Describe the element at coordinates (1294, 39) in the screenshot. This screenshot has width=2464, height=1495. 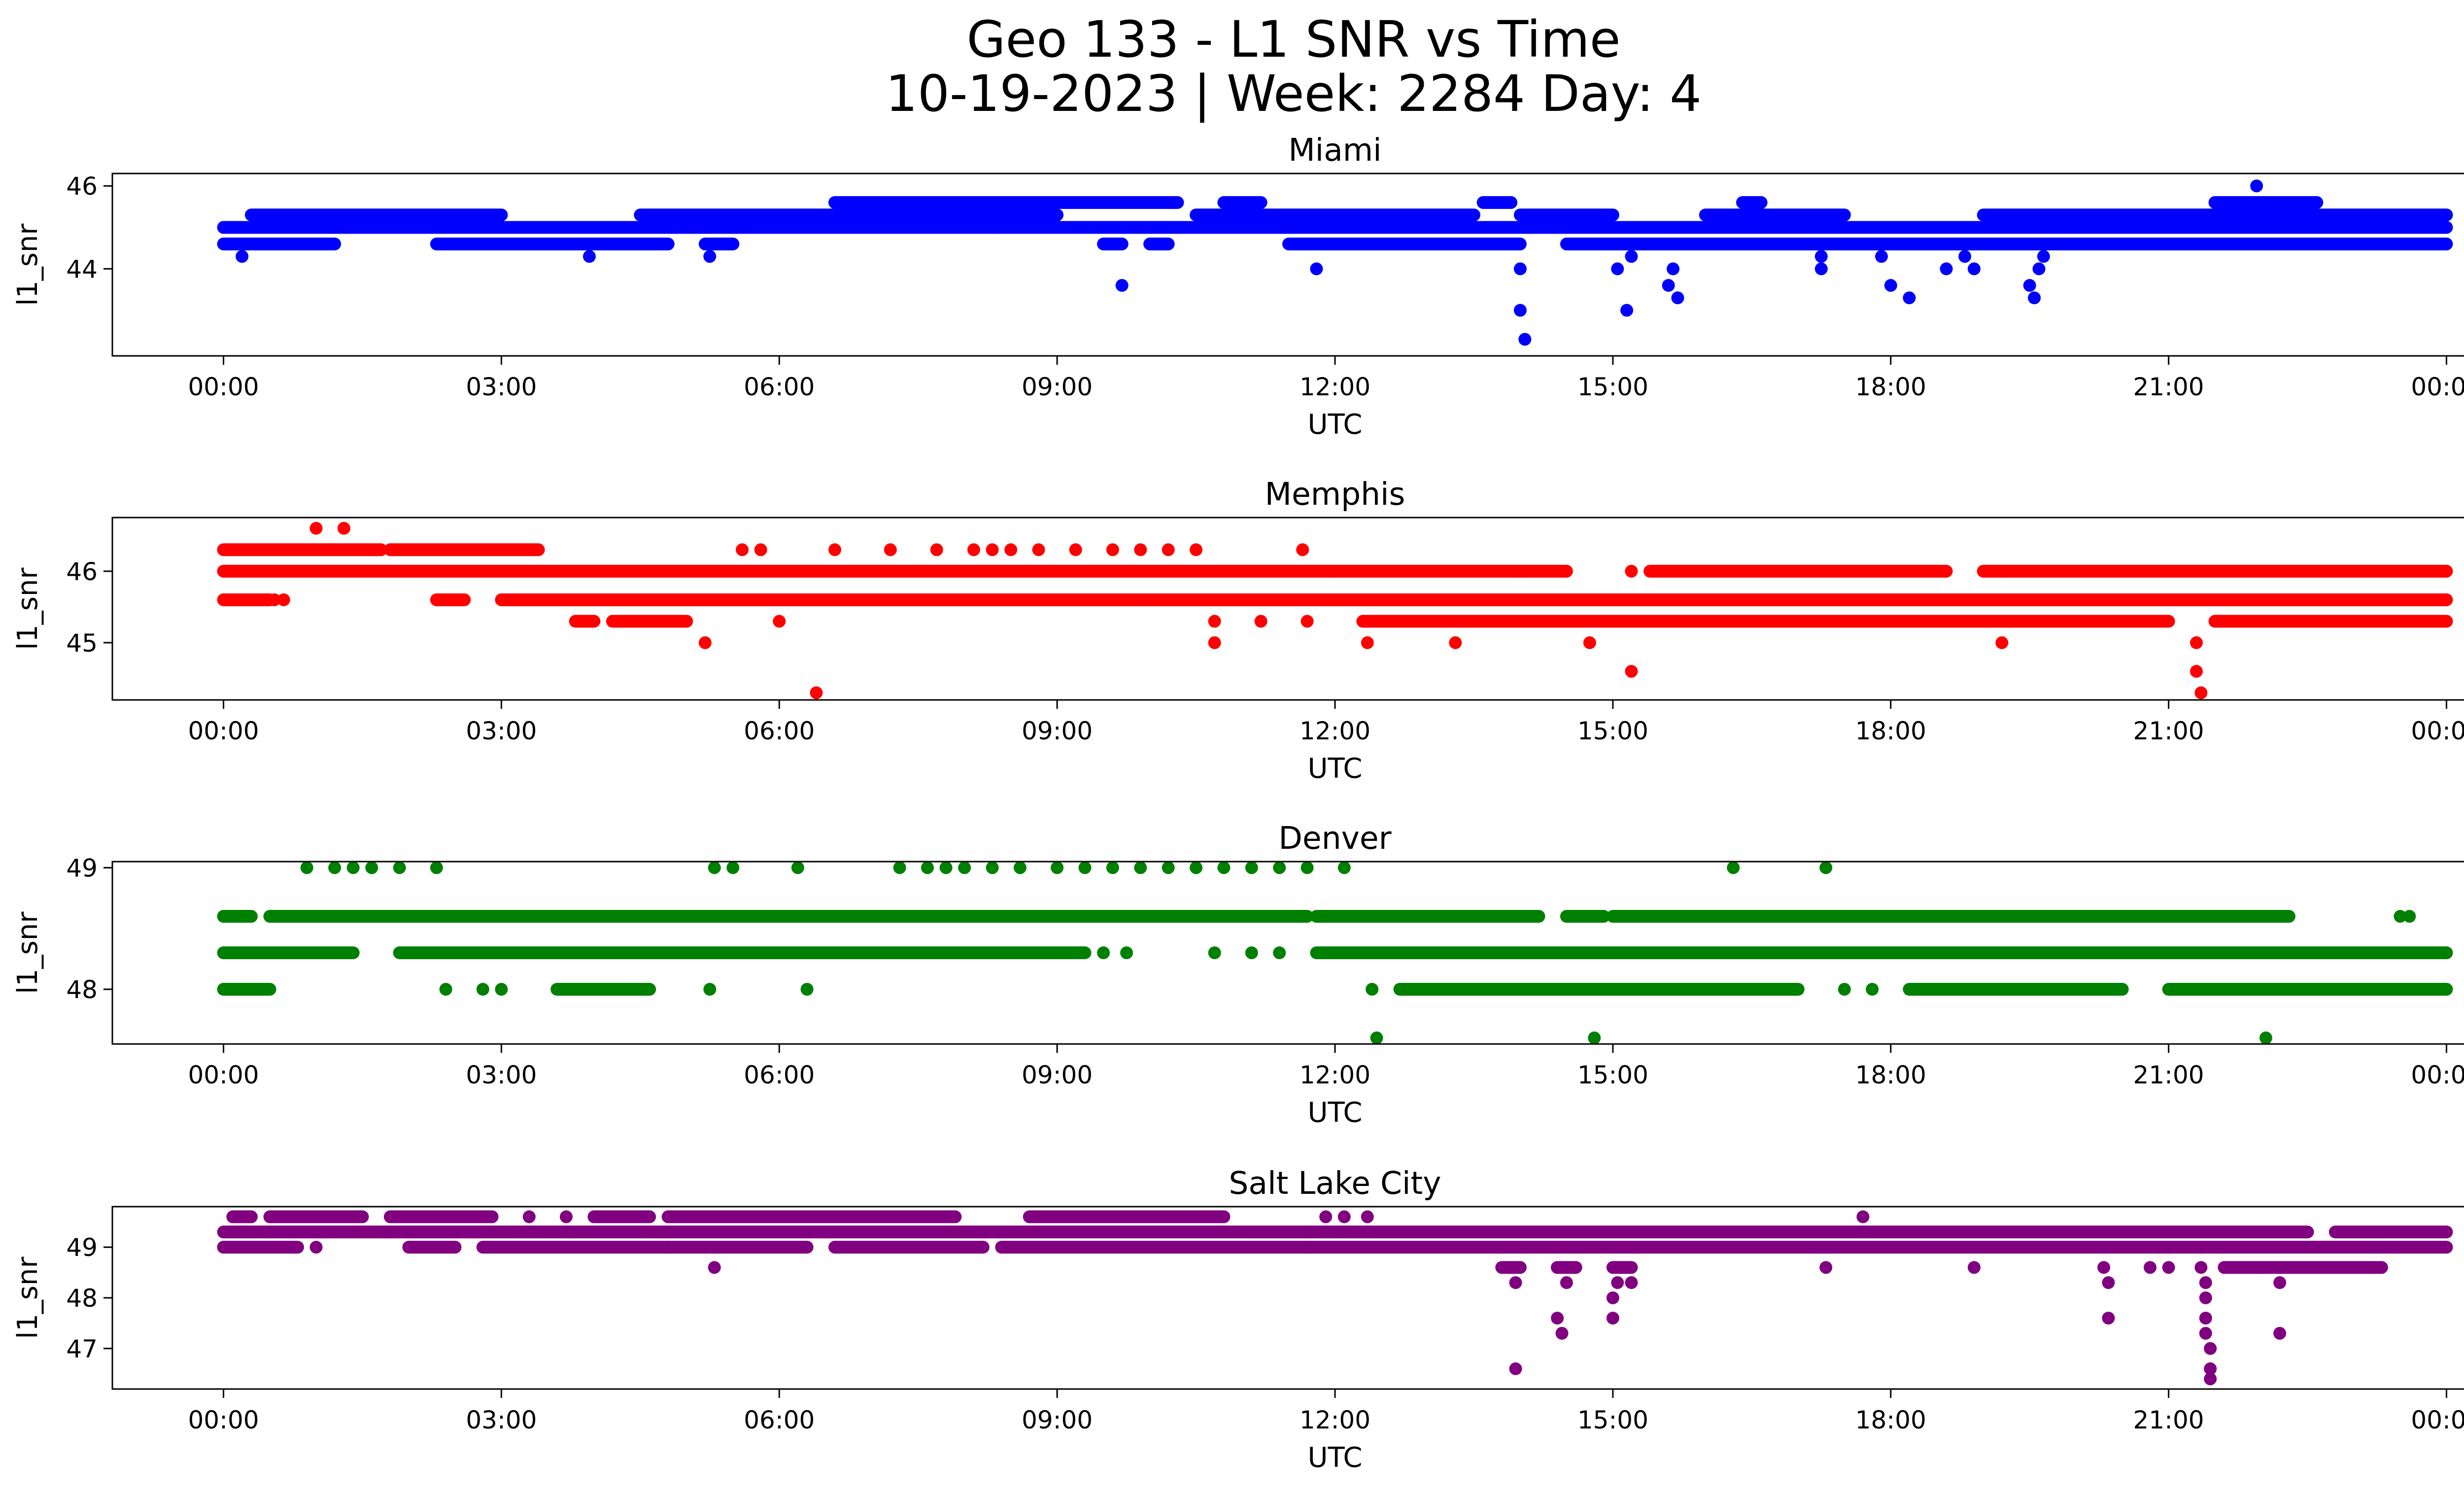
I see `figure-title-line-1: Geo 133 - L1 SNR vs Time` at that location.